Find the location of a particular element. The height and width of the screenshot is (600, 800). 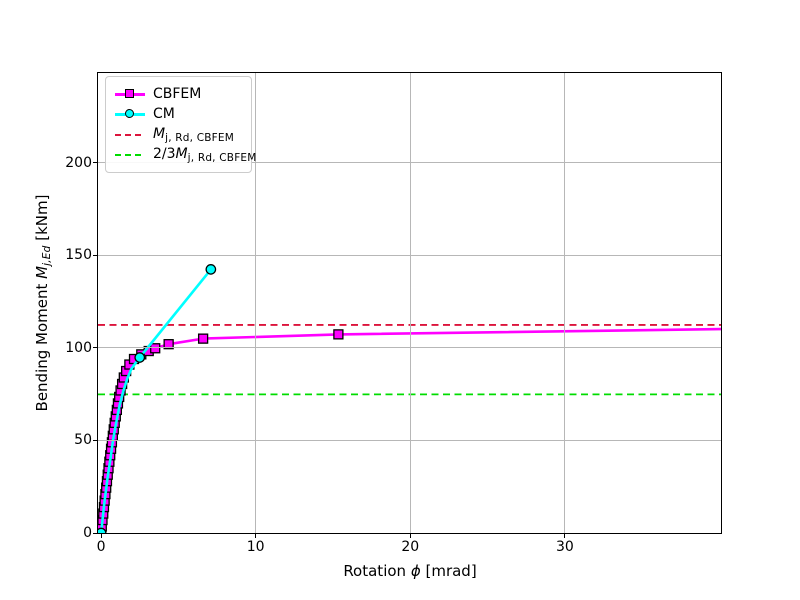

legend-sample-cbfem is located at coordinates (130, 94).